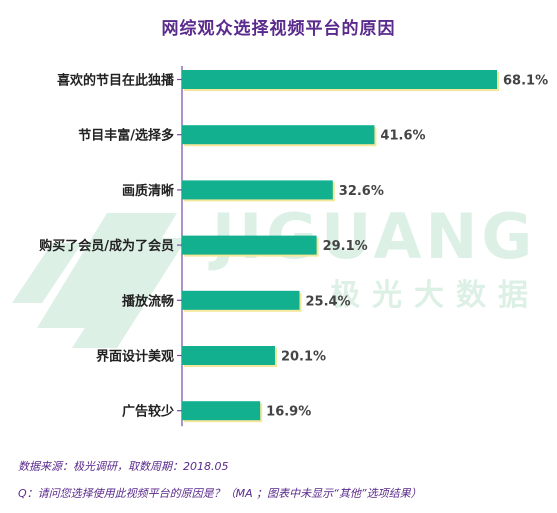  Describe the element at coordinates (303, 357) in the screenshot. I see `data-label: 20.1%` at that location.